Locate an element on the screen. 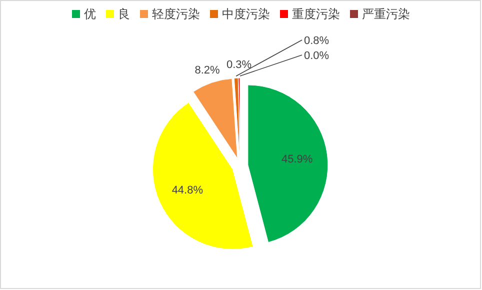 The width and height of the screenshot is (482, 290). data-label: 0.8% is located at coordinates (317, 41).